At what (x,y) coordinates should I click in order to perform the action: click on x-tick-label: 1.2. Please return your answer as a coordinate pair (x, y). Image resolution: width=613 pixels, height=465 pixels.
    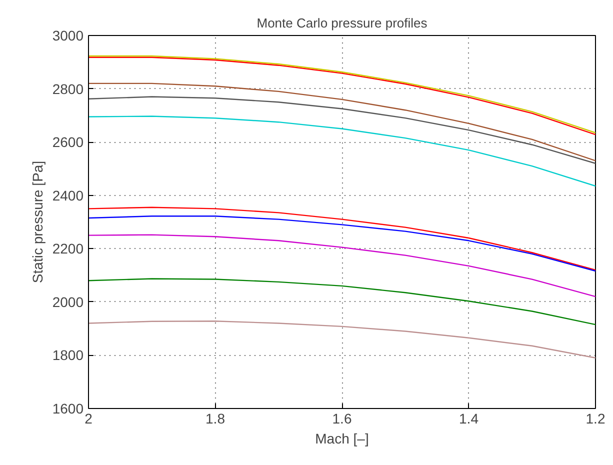
    Looking at the image, I should click on (596, 418).